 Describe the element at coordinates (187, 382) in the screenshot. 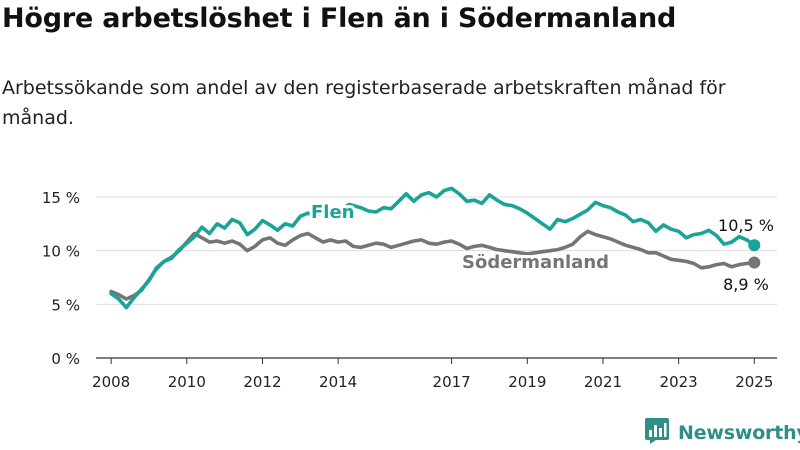

I see `x-tick-label: 2010` at that location.